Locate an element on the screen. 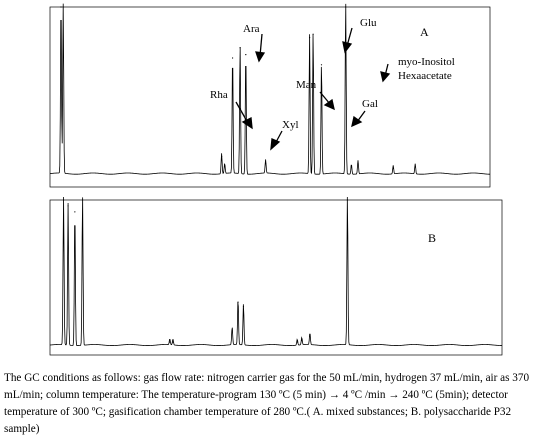  label-rha: Rha is located at coordinates (219, 95).